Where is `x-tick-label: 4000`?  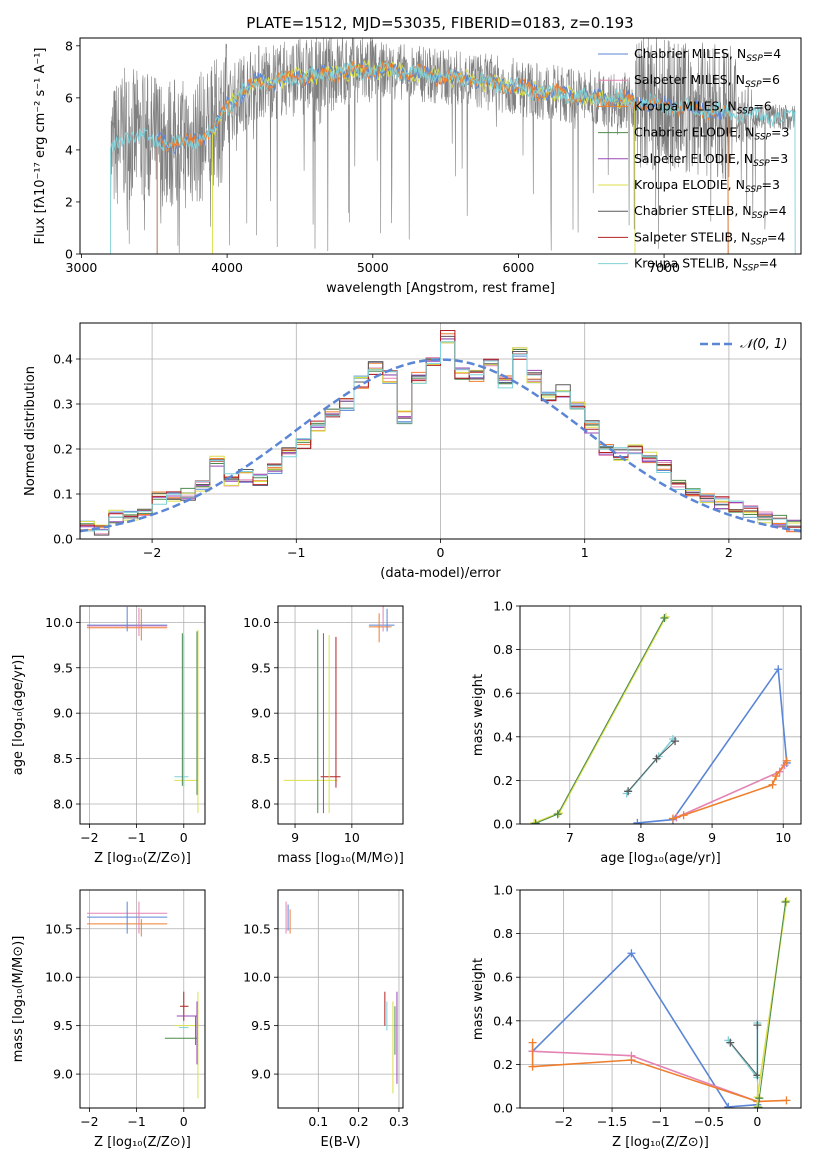
x-tick-label: 4000 is located at coordinates (227, 267).